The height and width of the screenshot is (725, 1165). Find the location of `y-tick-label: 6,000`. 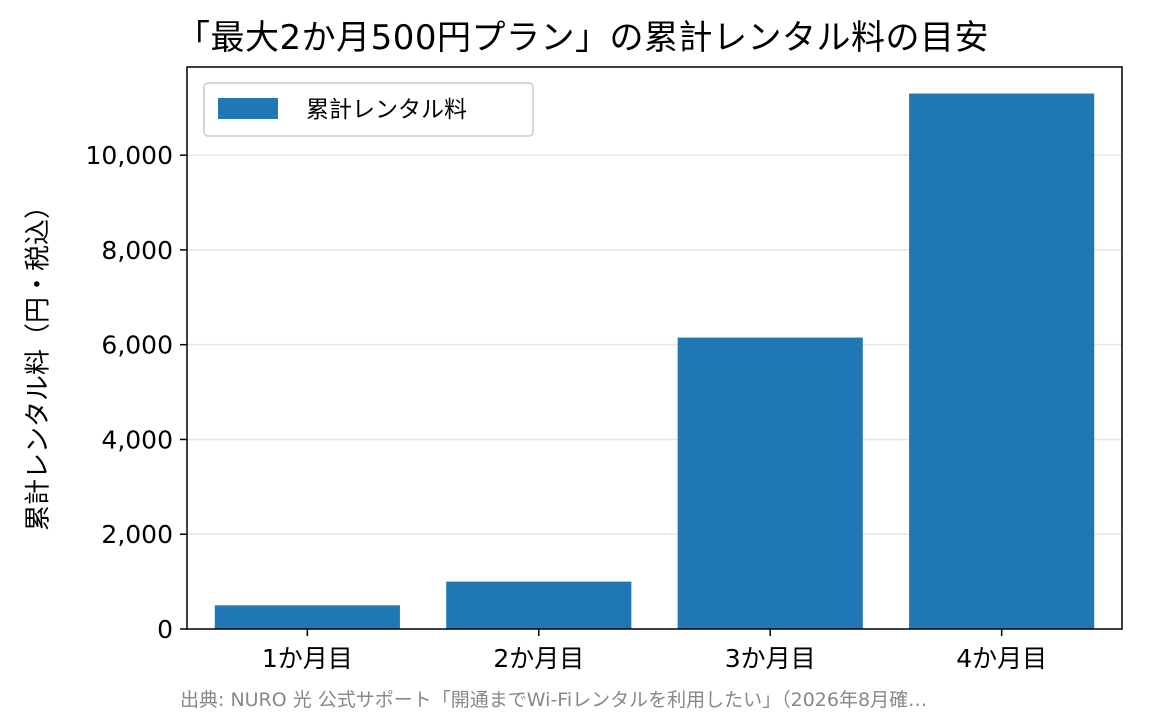

y-tick-label: 6,000 is located at coordinates (137, 345).